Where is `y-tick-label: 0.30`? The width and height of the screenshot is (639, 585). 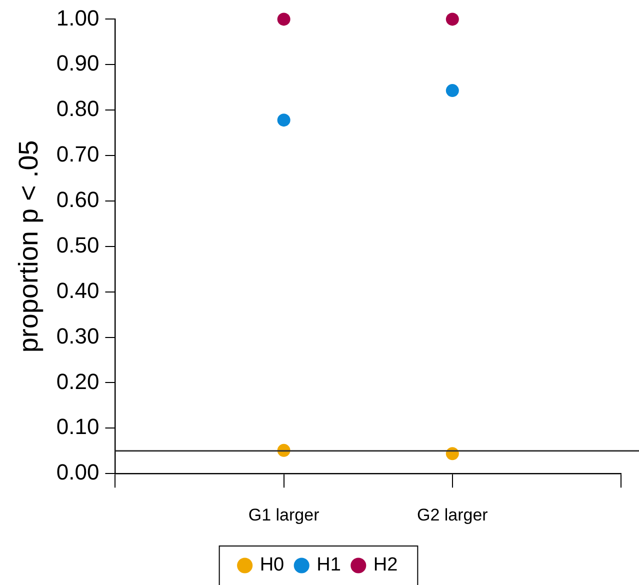
y-tick-label: 0.30 is located at coordinates (78, 335).